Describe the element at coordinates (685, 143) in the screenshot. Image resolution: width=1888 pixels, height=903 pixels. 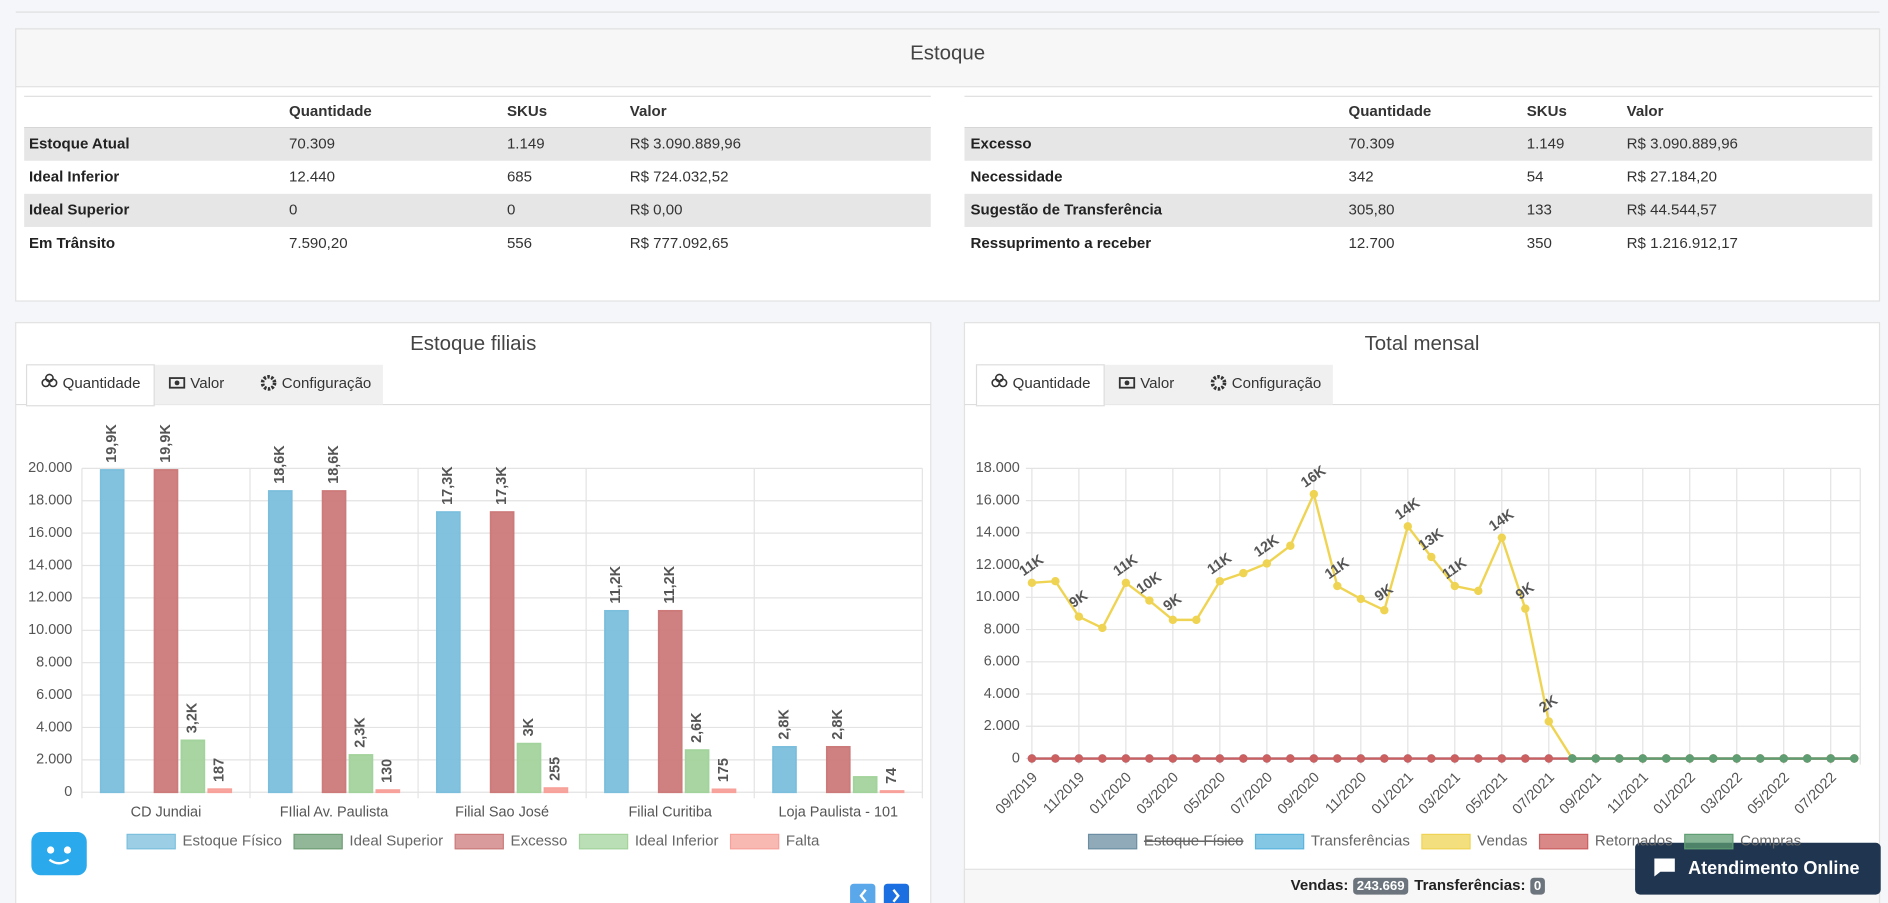
I see `cell: R$ 3.090.889,96` at that location.